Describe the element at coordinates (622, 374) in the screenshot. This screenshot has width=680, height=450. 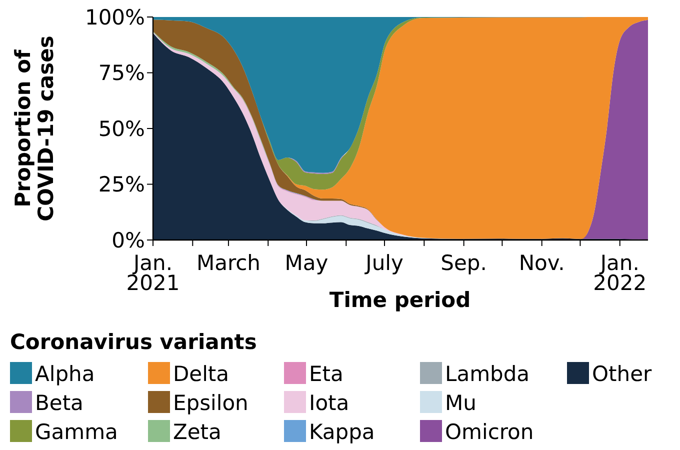
I see `legend-label: Other` at that location.